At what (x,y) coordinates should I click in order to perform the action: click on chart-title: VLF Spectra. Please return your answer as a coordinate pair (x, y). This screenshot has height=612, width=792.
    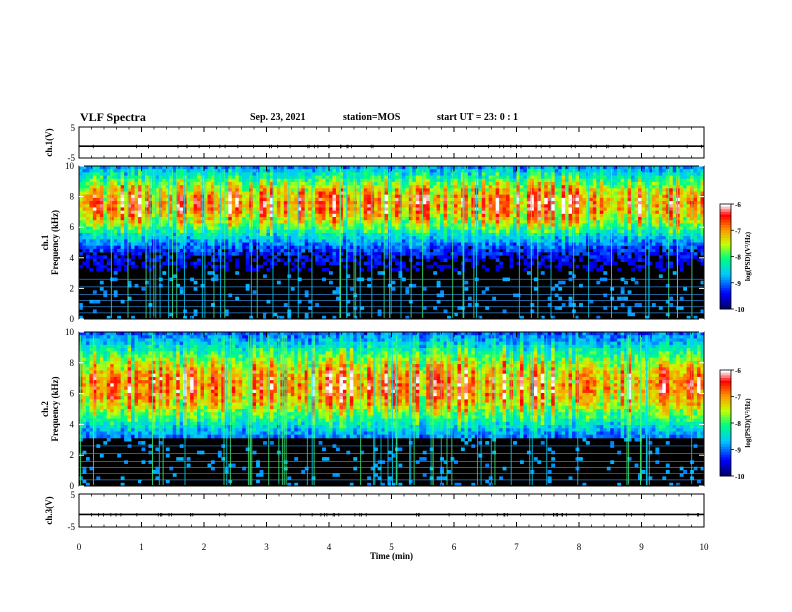
    Looking at the image, I should click on (113, 117).